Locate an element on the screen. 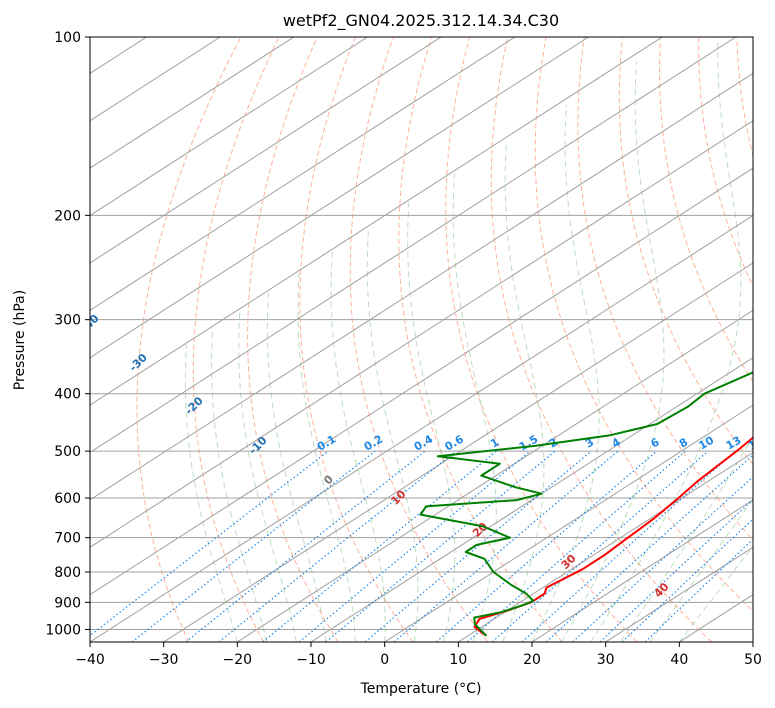  x-tick-label: −10 is located at coordinates (311, 660).